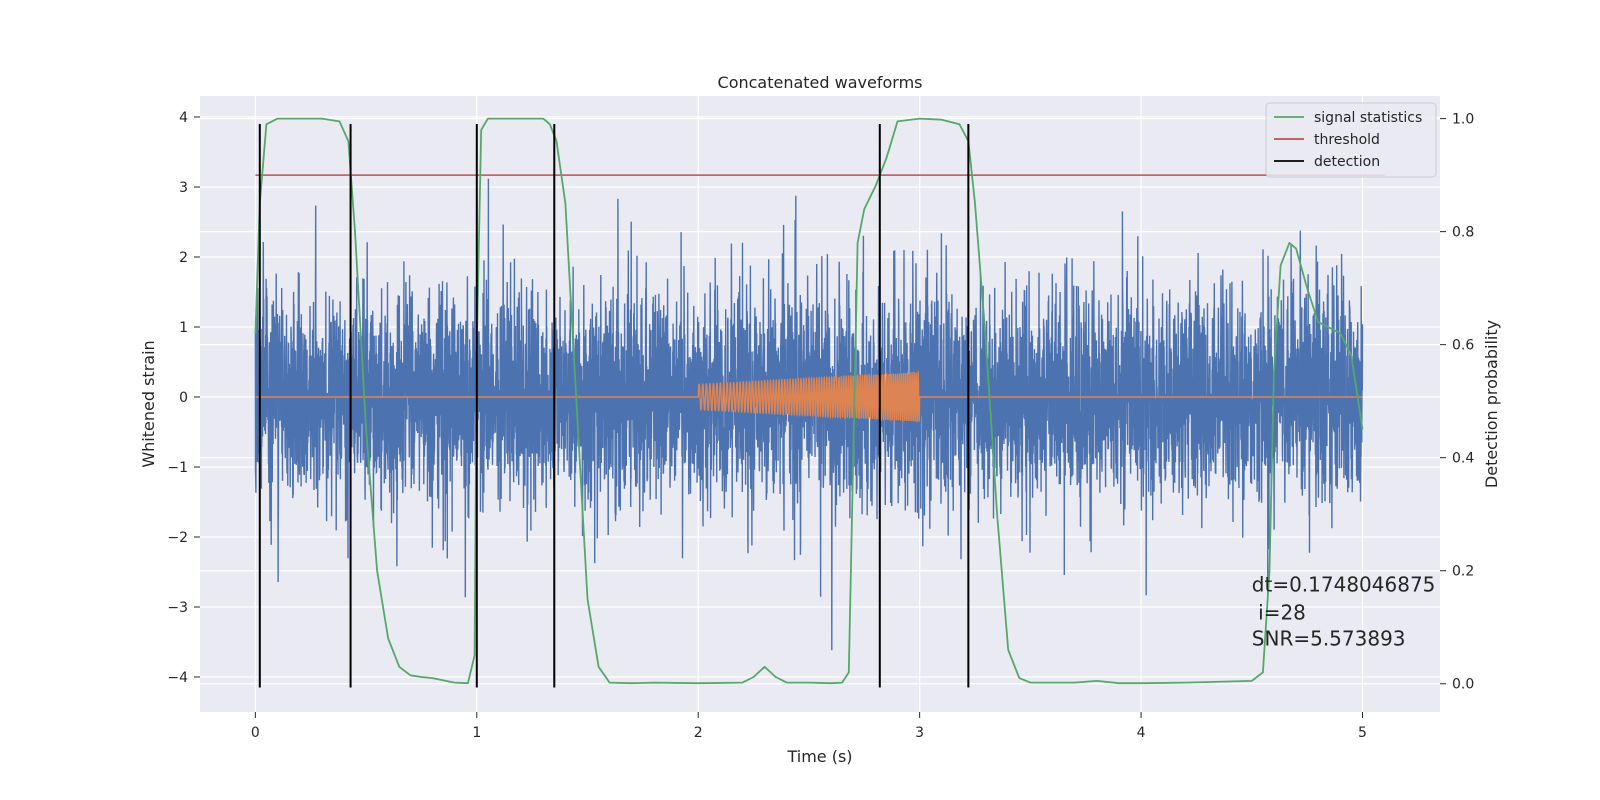 This screenshot has width=1600, height=800. I want to click on y-left-tick-label: −3, so click(177, 608).